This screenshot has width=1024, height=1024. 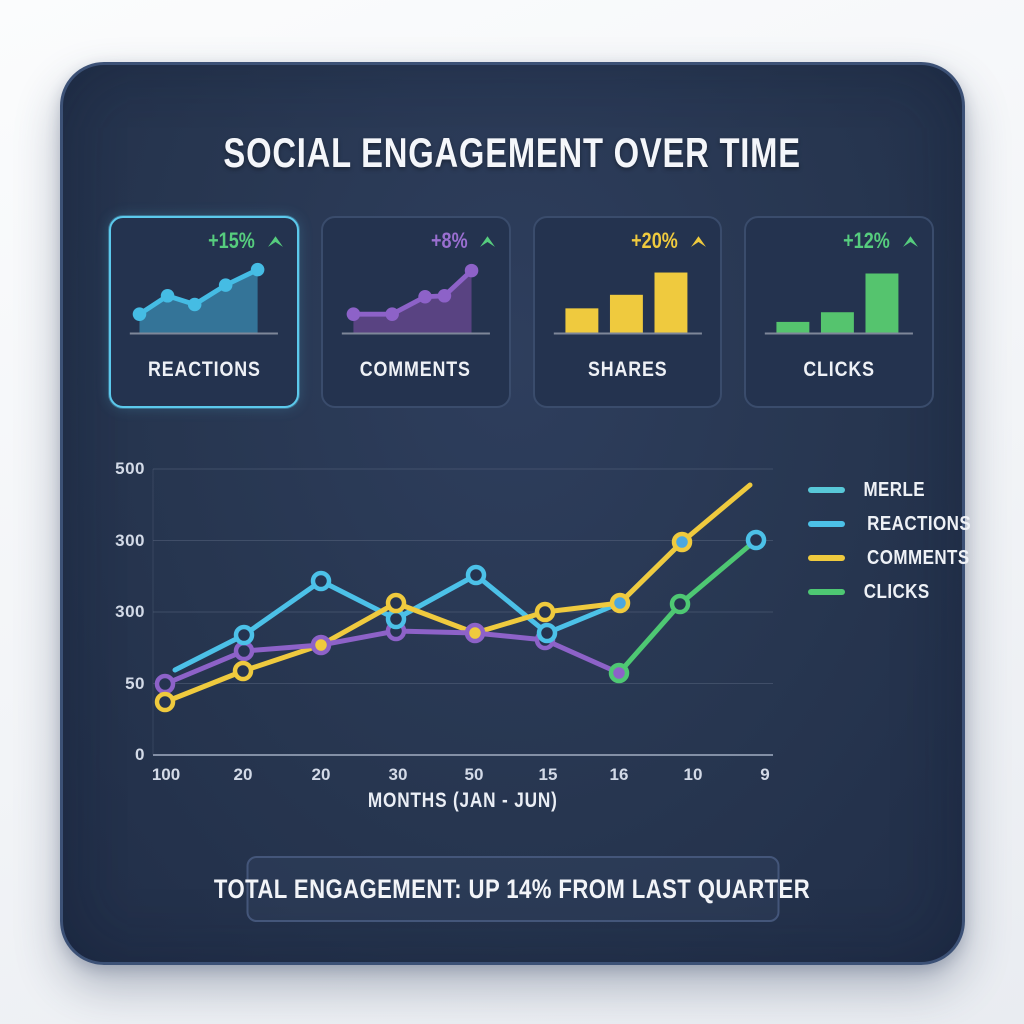 I want to click on legend-label: COMMENTS, so click(x=918, y=557).